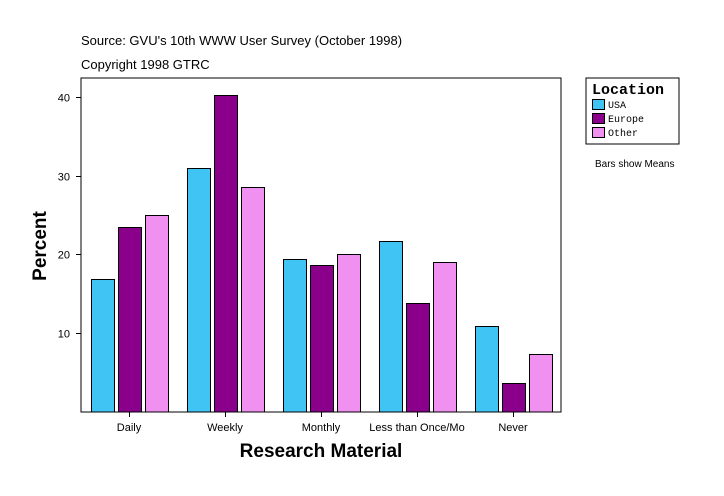 The image size is (724, 496). I want to click on legend-label-usa: USA, so click(617, 106).